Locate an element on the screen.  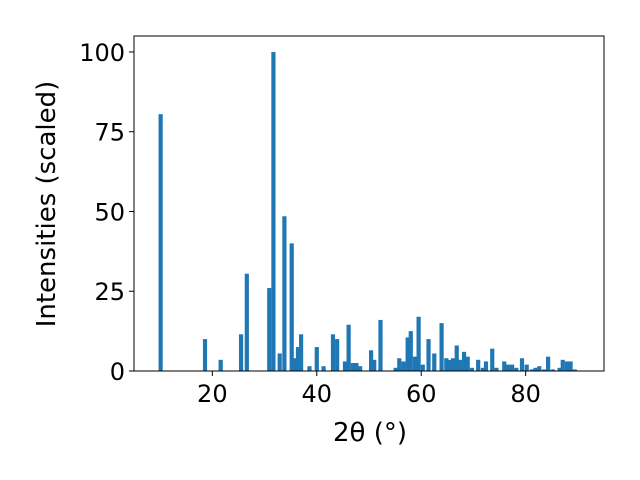
y-axis-label: Intensities (scaled) is located at coordinates (47, 204).